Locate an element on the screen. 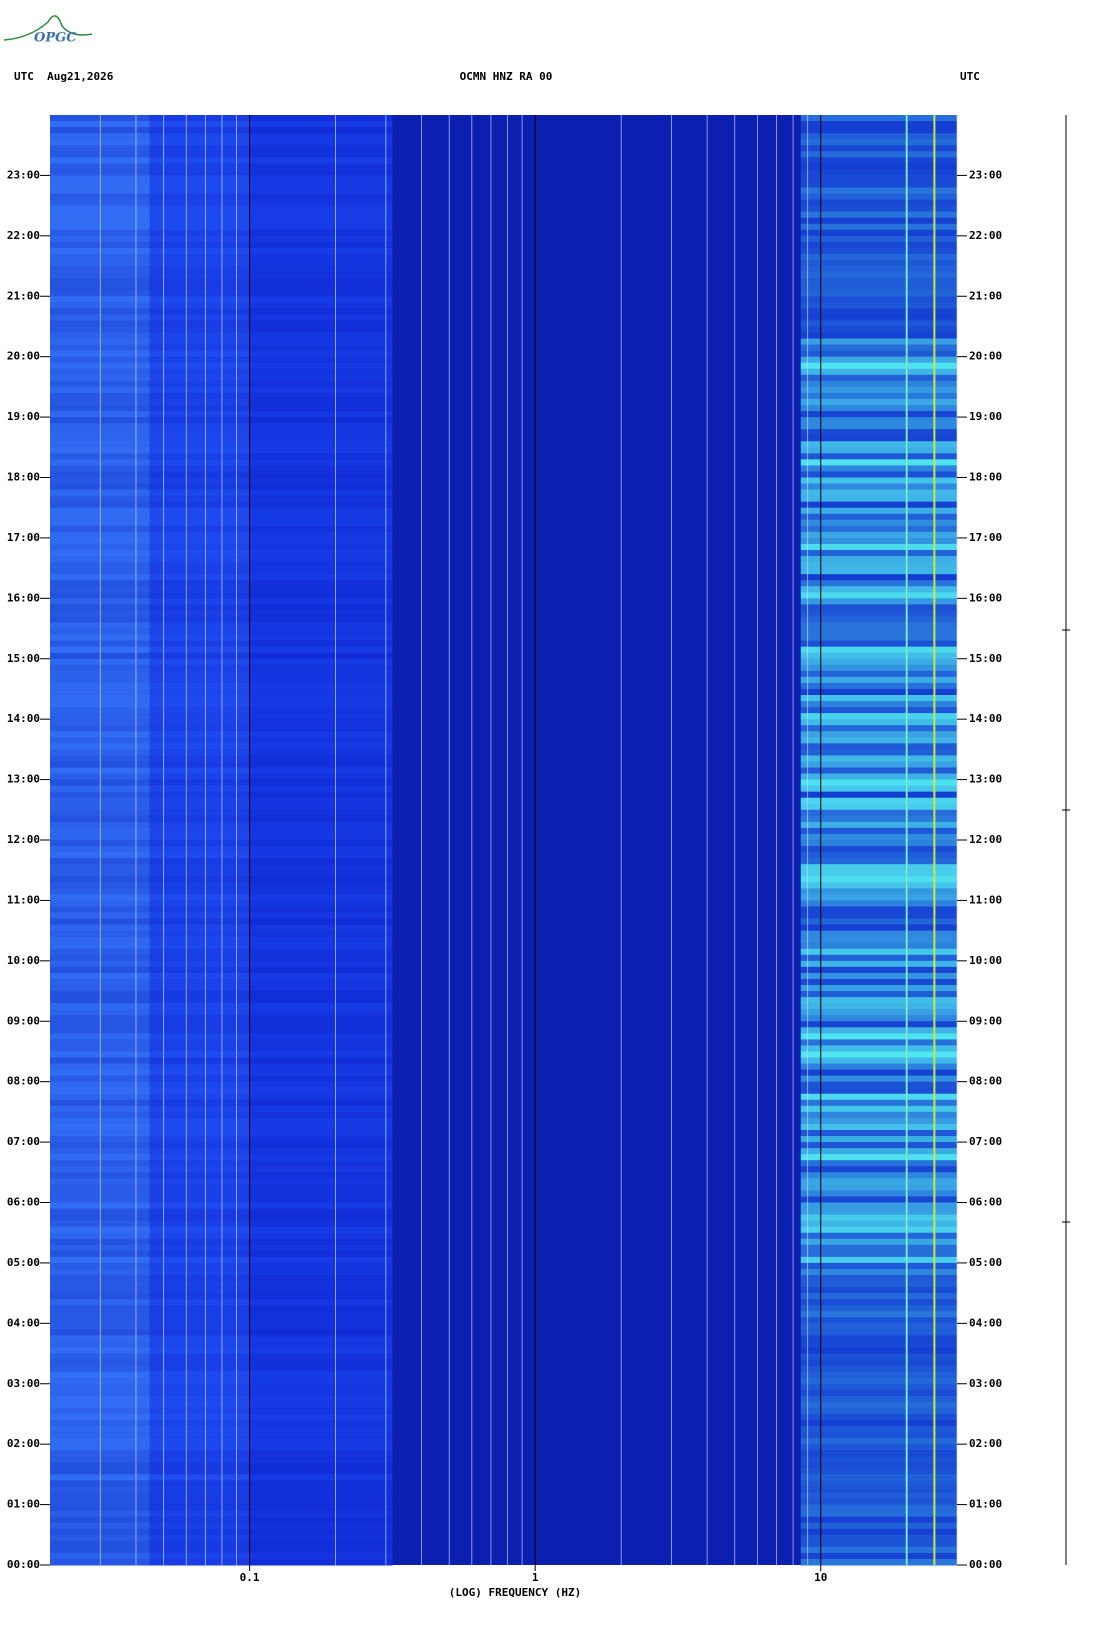 This screenshot has width=1102, height=1634. y-tick-label: 21:00 is located at coordinates (985, 295).